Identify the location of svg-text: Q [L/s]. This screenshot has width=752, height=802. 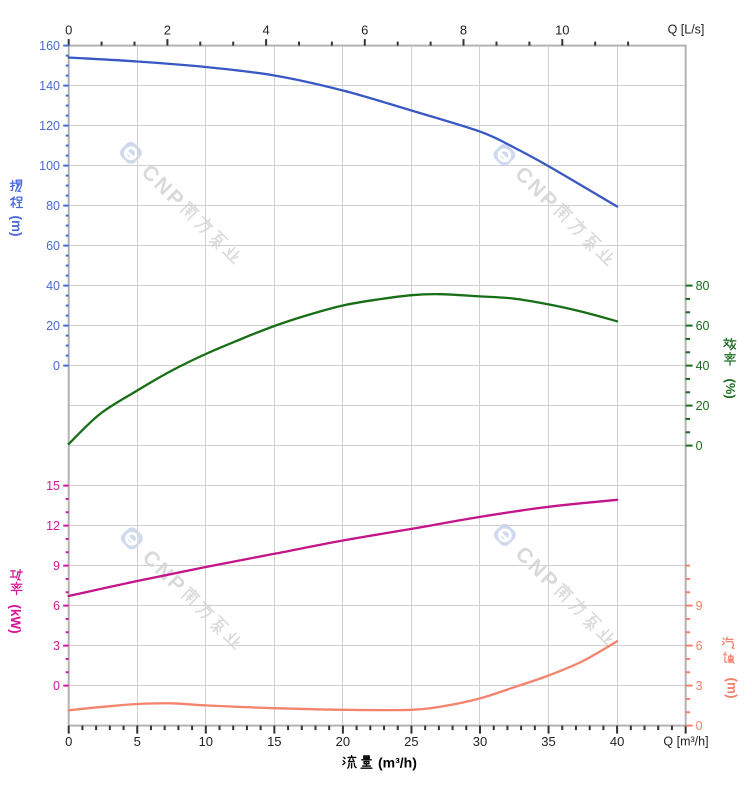
(686, 30).